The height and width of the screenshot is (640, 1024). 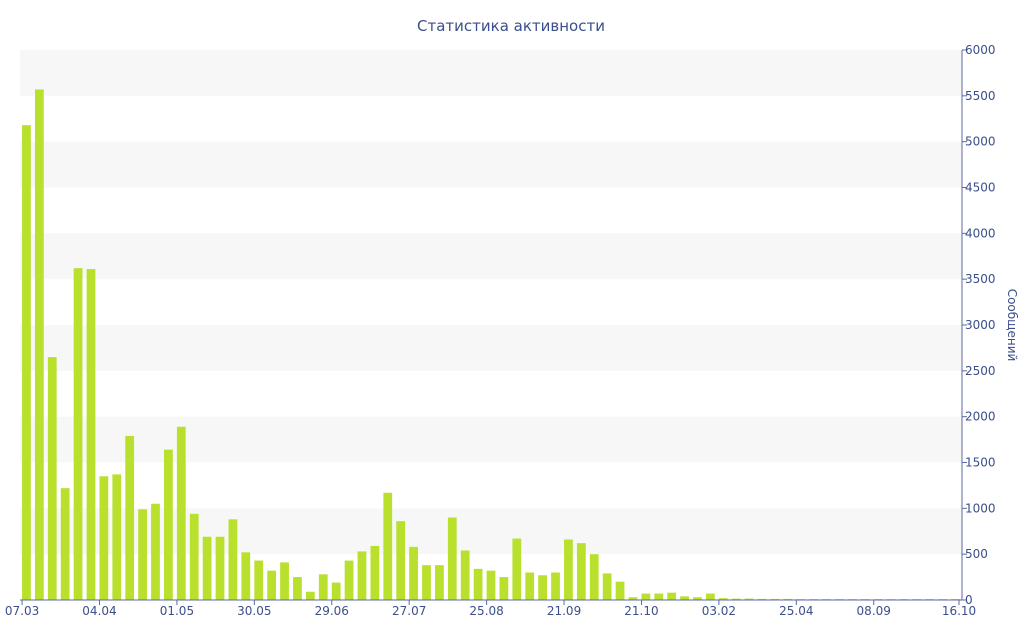 What do you see at coordinates (959, 611) in the screenshot?
I see `x-tick-label: 16.10` at bounding box center [959, 611].